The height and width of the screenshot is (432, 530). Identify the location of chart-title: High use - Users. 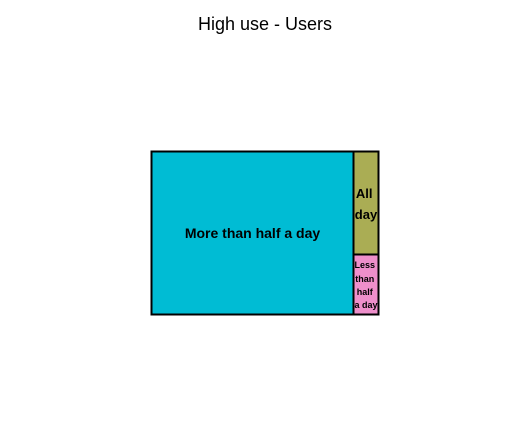
(265, 24).